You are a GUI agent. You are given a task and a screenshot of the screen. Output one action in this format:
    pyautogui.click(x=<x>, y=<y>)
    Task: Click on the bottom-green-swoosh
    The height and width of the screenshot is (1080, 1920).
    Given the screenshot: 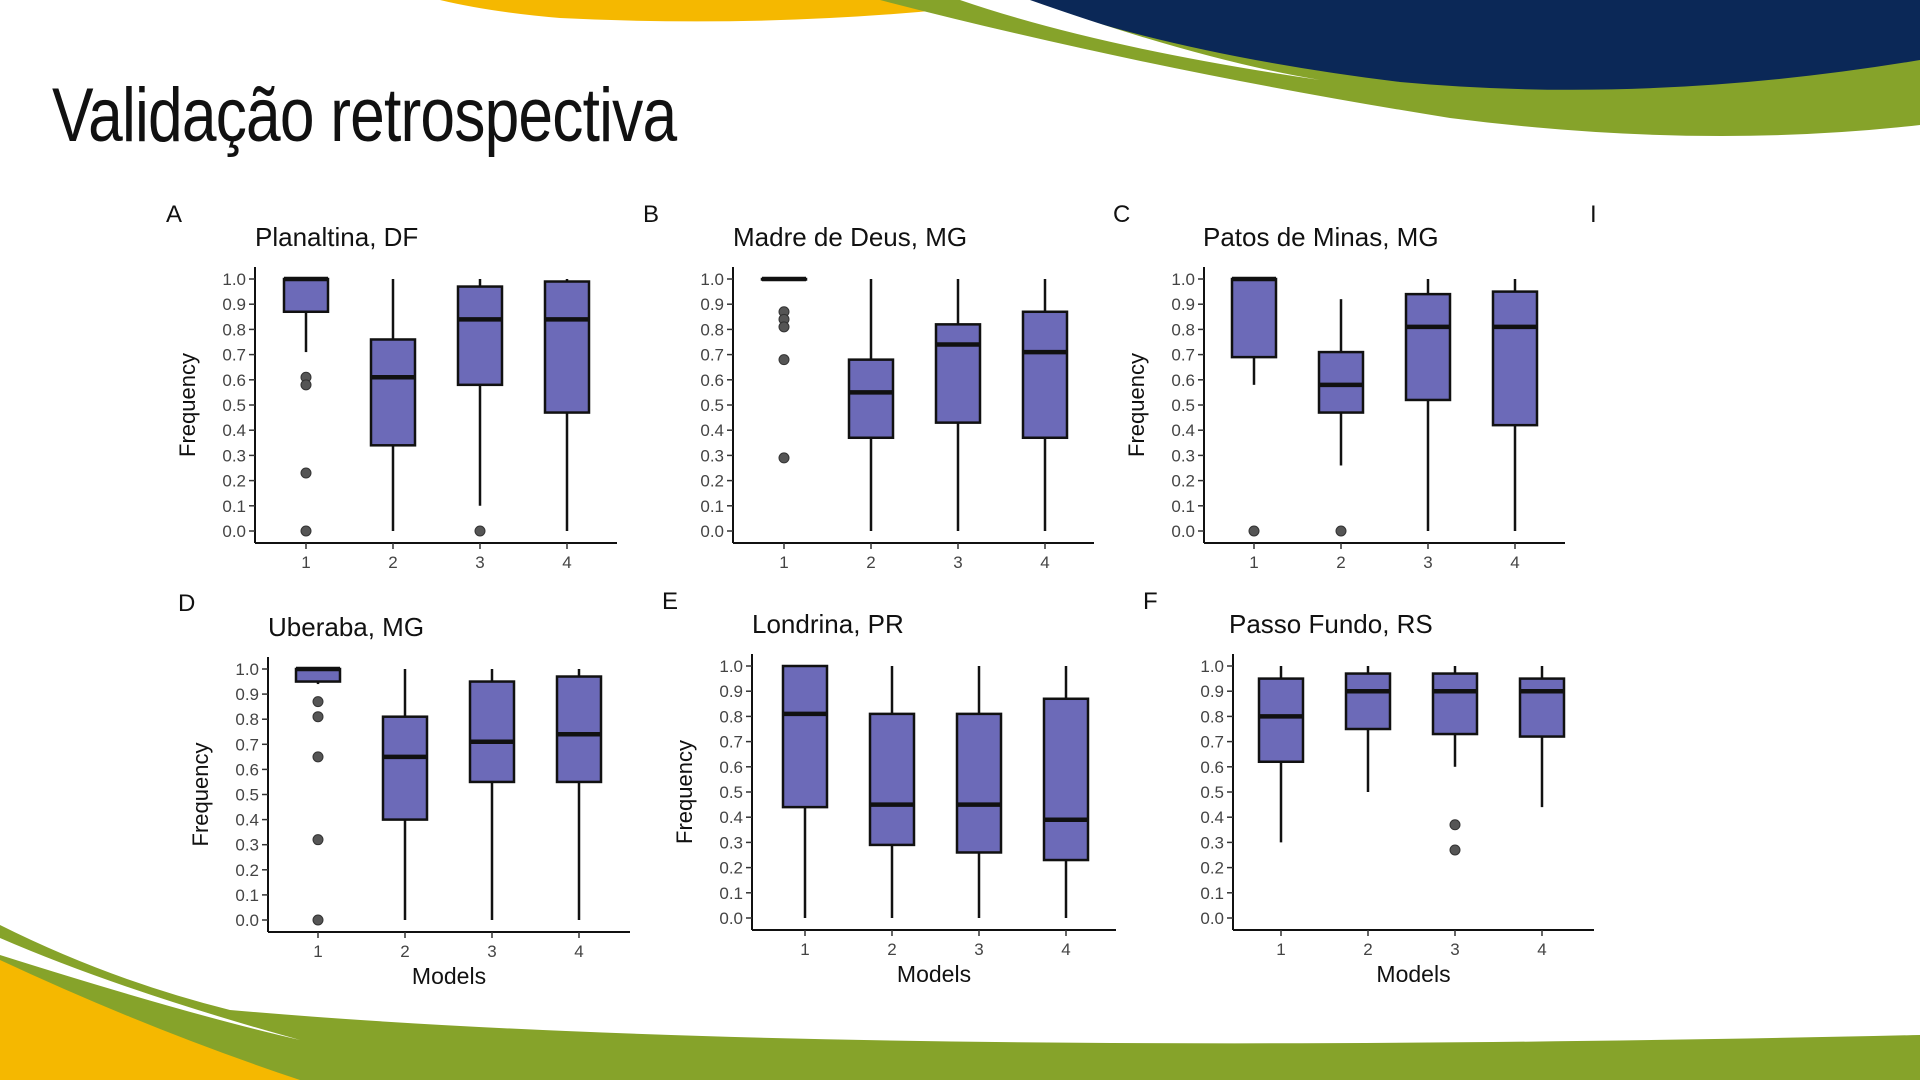 What is the action you would take?
    pyautogui.click(x=960, y=1002)
    